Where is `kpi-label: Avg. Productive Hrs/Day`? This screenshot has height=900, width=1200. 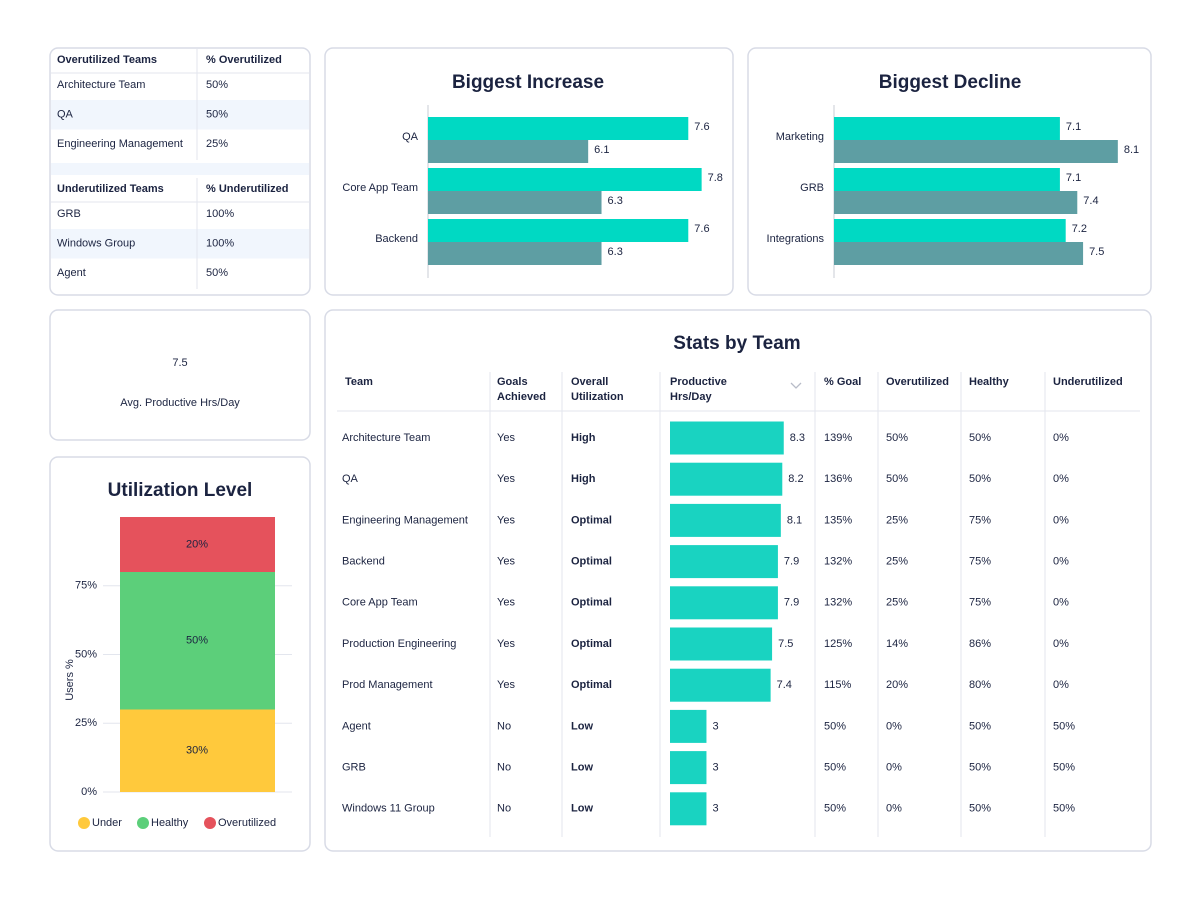
kpi-label: Avg. Productive Hrs/Day is located at coordinates (180, 403).